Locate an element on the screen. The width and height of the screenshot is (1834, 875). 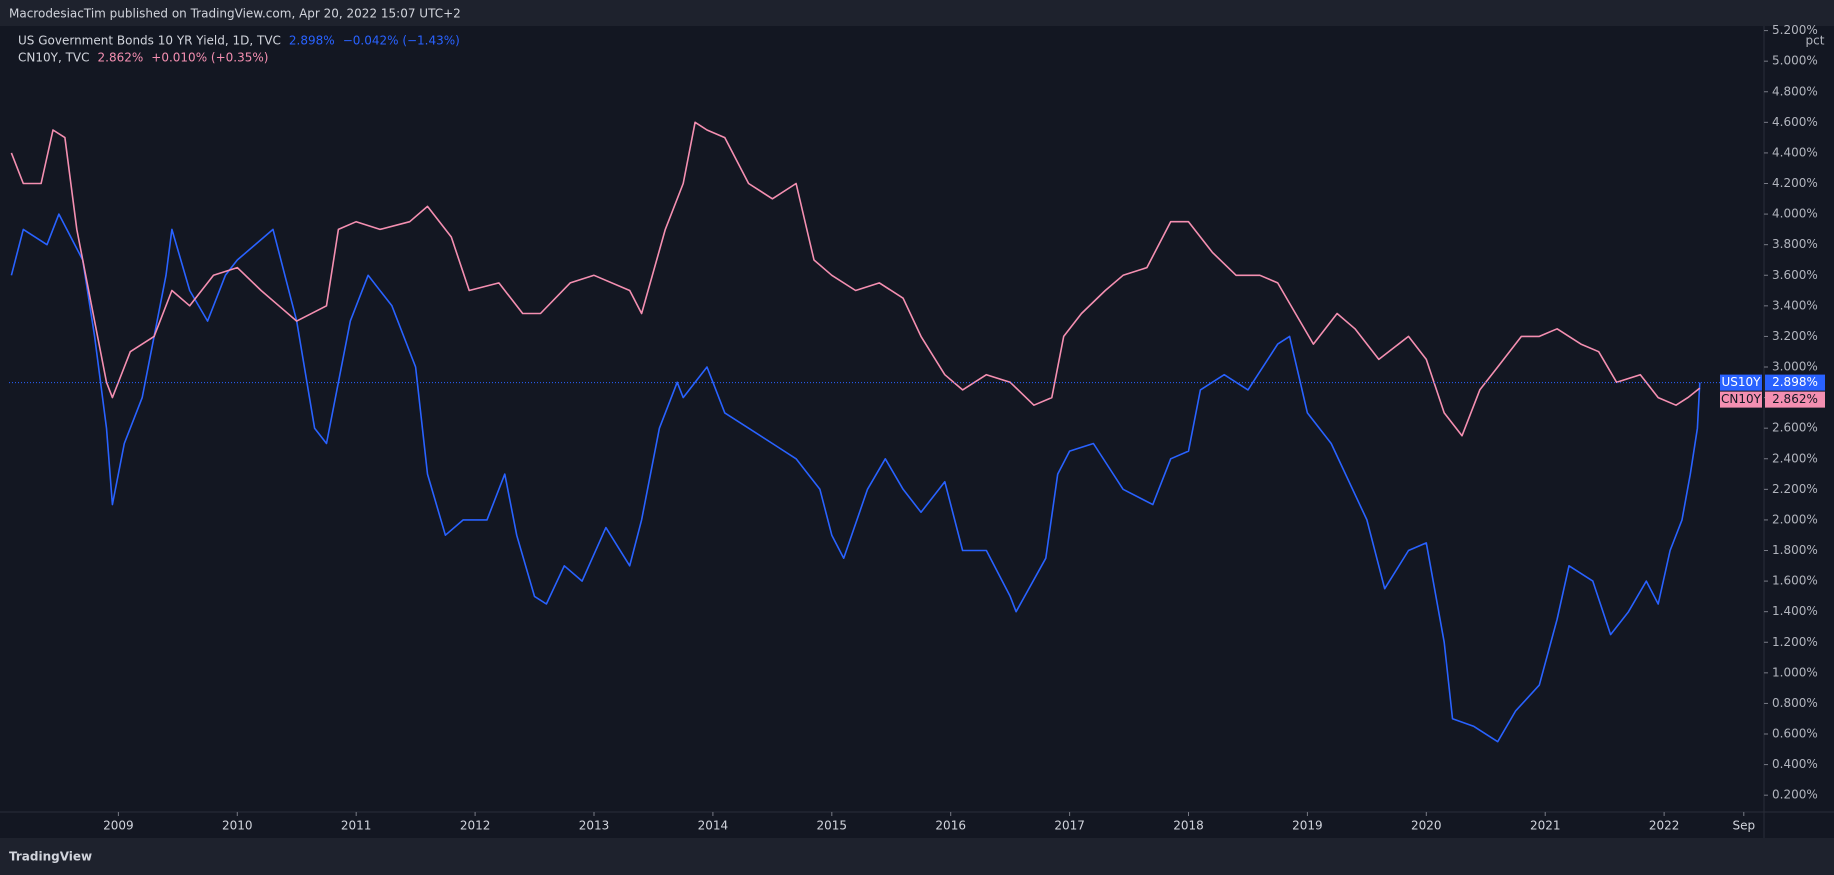
y-tick-label: 2.000% is located at coordinates (1795, 519).